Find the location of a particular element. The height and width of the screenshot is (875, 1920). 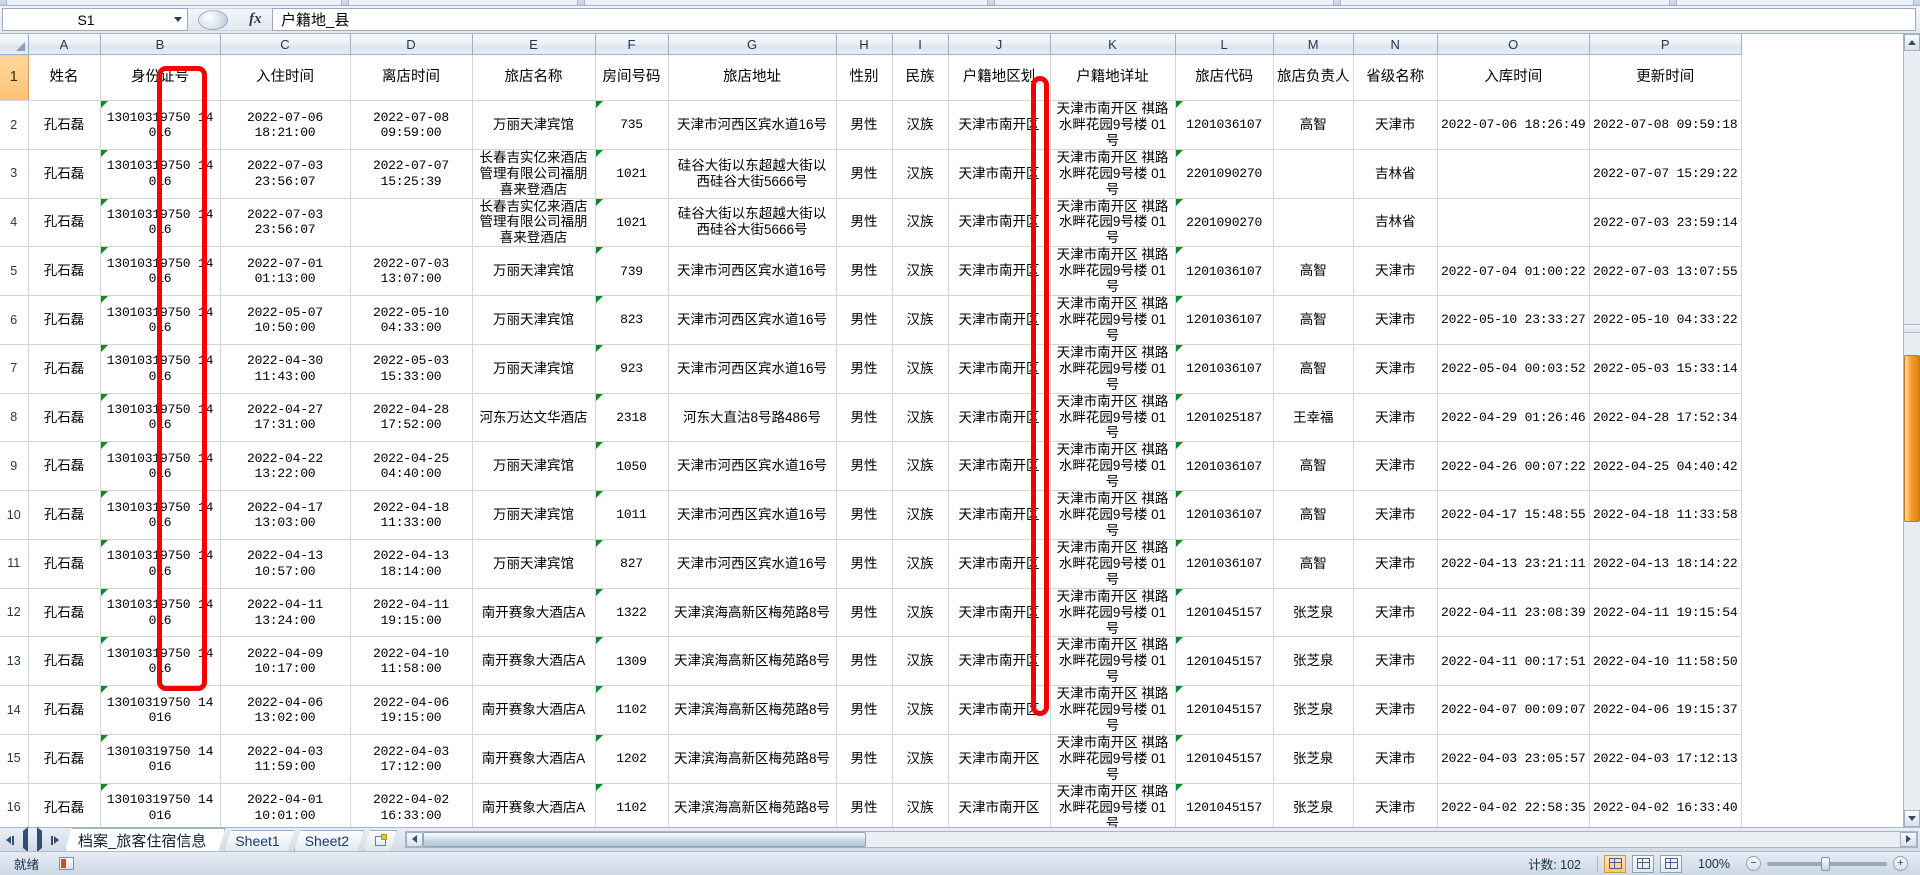

cell-L10: 1201036107 is located at coordinates (1224, 515).